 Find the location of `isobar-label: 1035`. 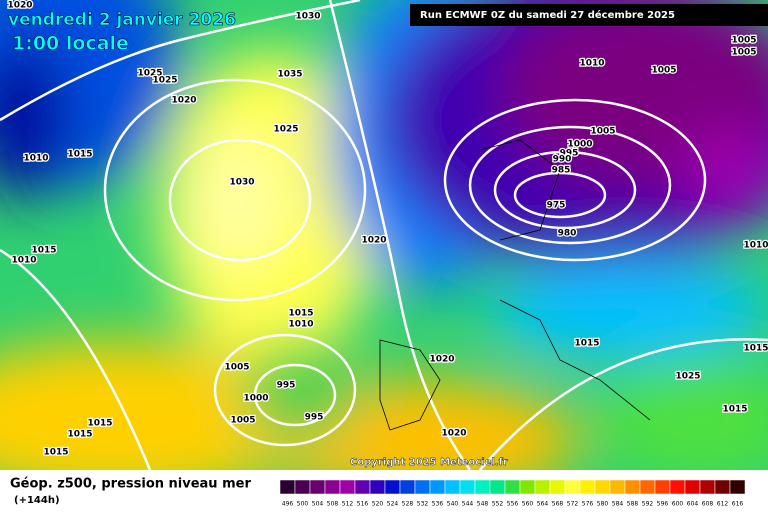

isobar-label: 1035 is located at coordinates (289, 75).